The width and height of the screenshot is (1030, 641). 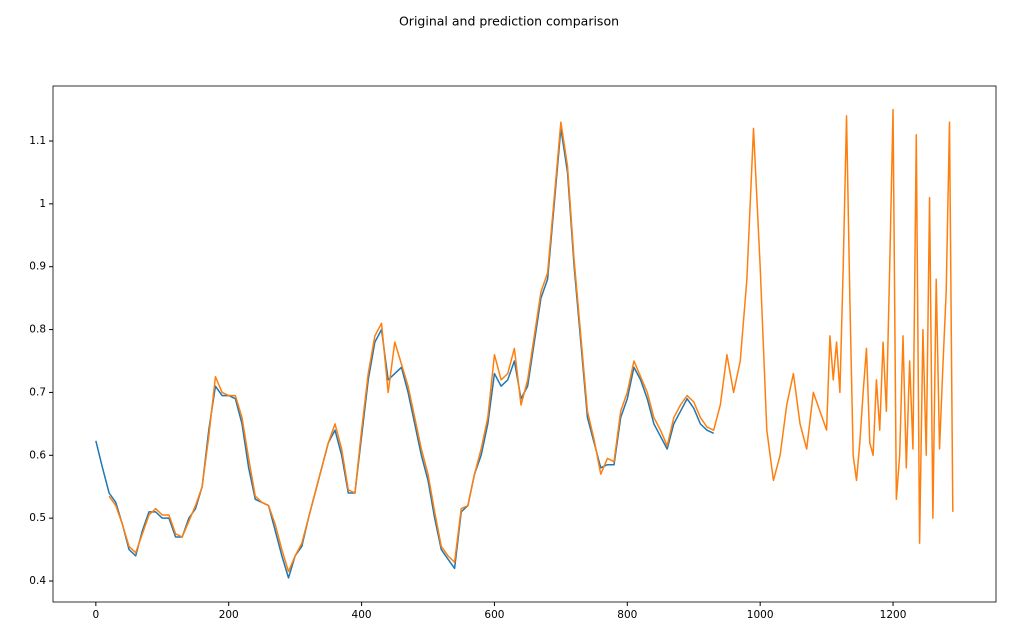 What do you see at coordinates (229, 615) in the screenshot?
I see `x-tick-label: 200` at bounding box center [229, 615].